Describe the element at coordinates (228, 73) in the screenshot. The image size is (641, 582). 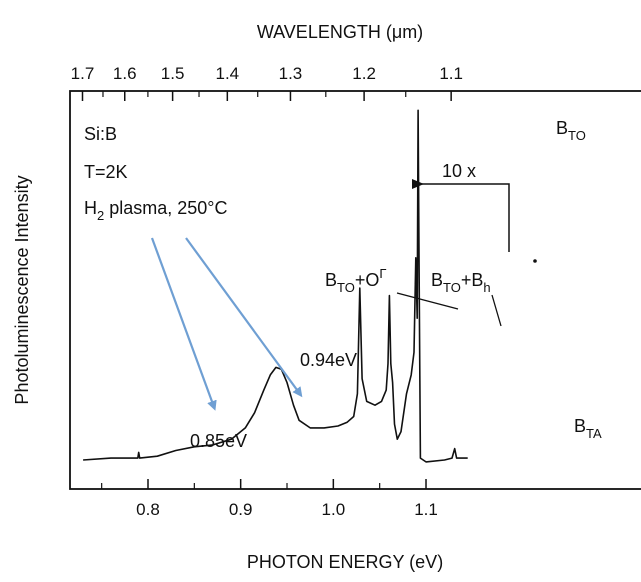
I see `top-tick-label: 1.4` at that location.